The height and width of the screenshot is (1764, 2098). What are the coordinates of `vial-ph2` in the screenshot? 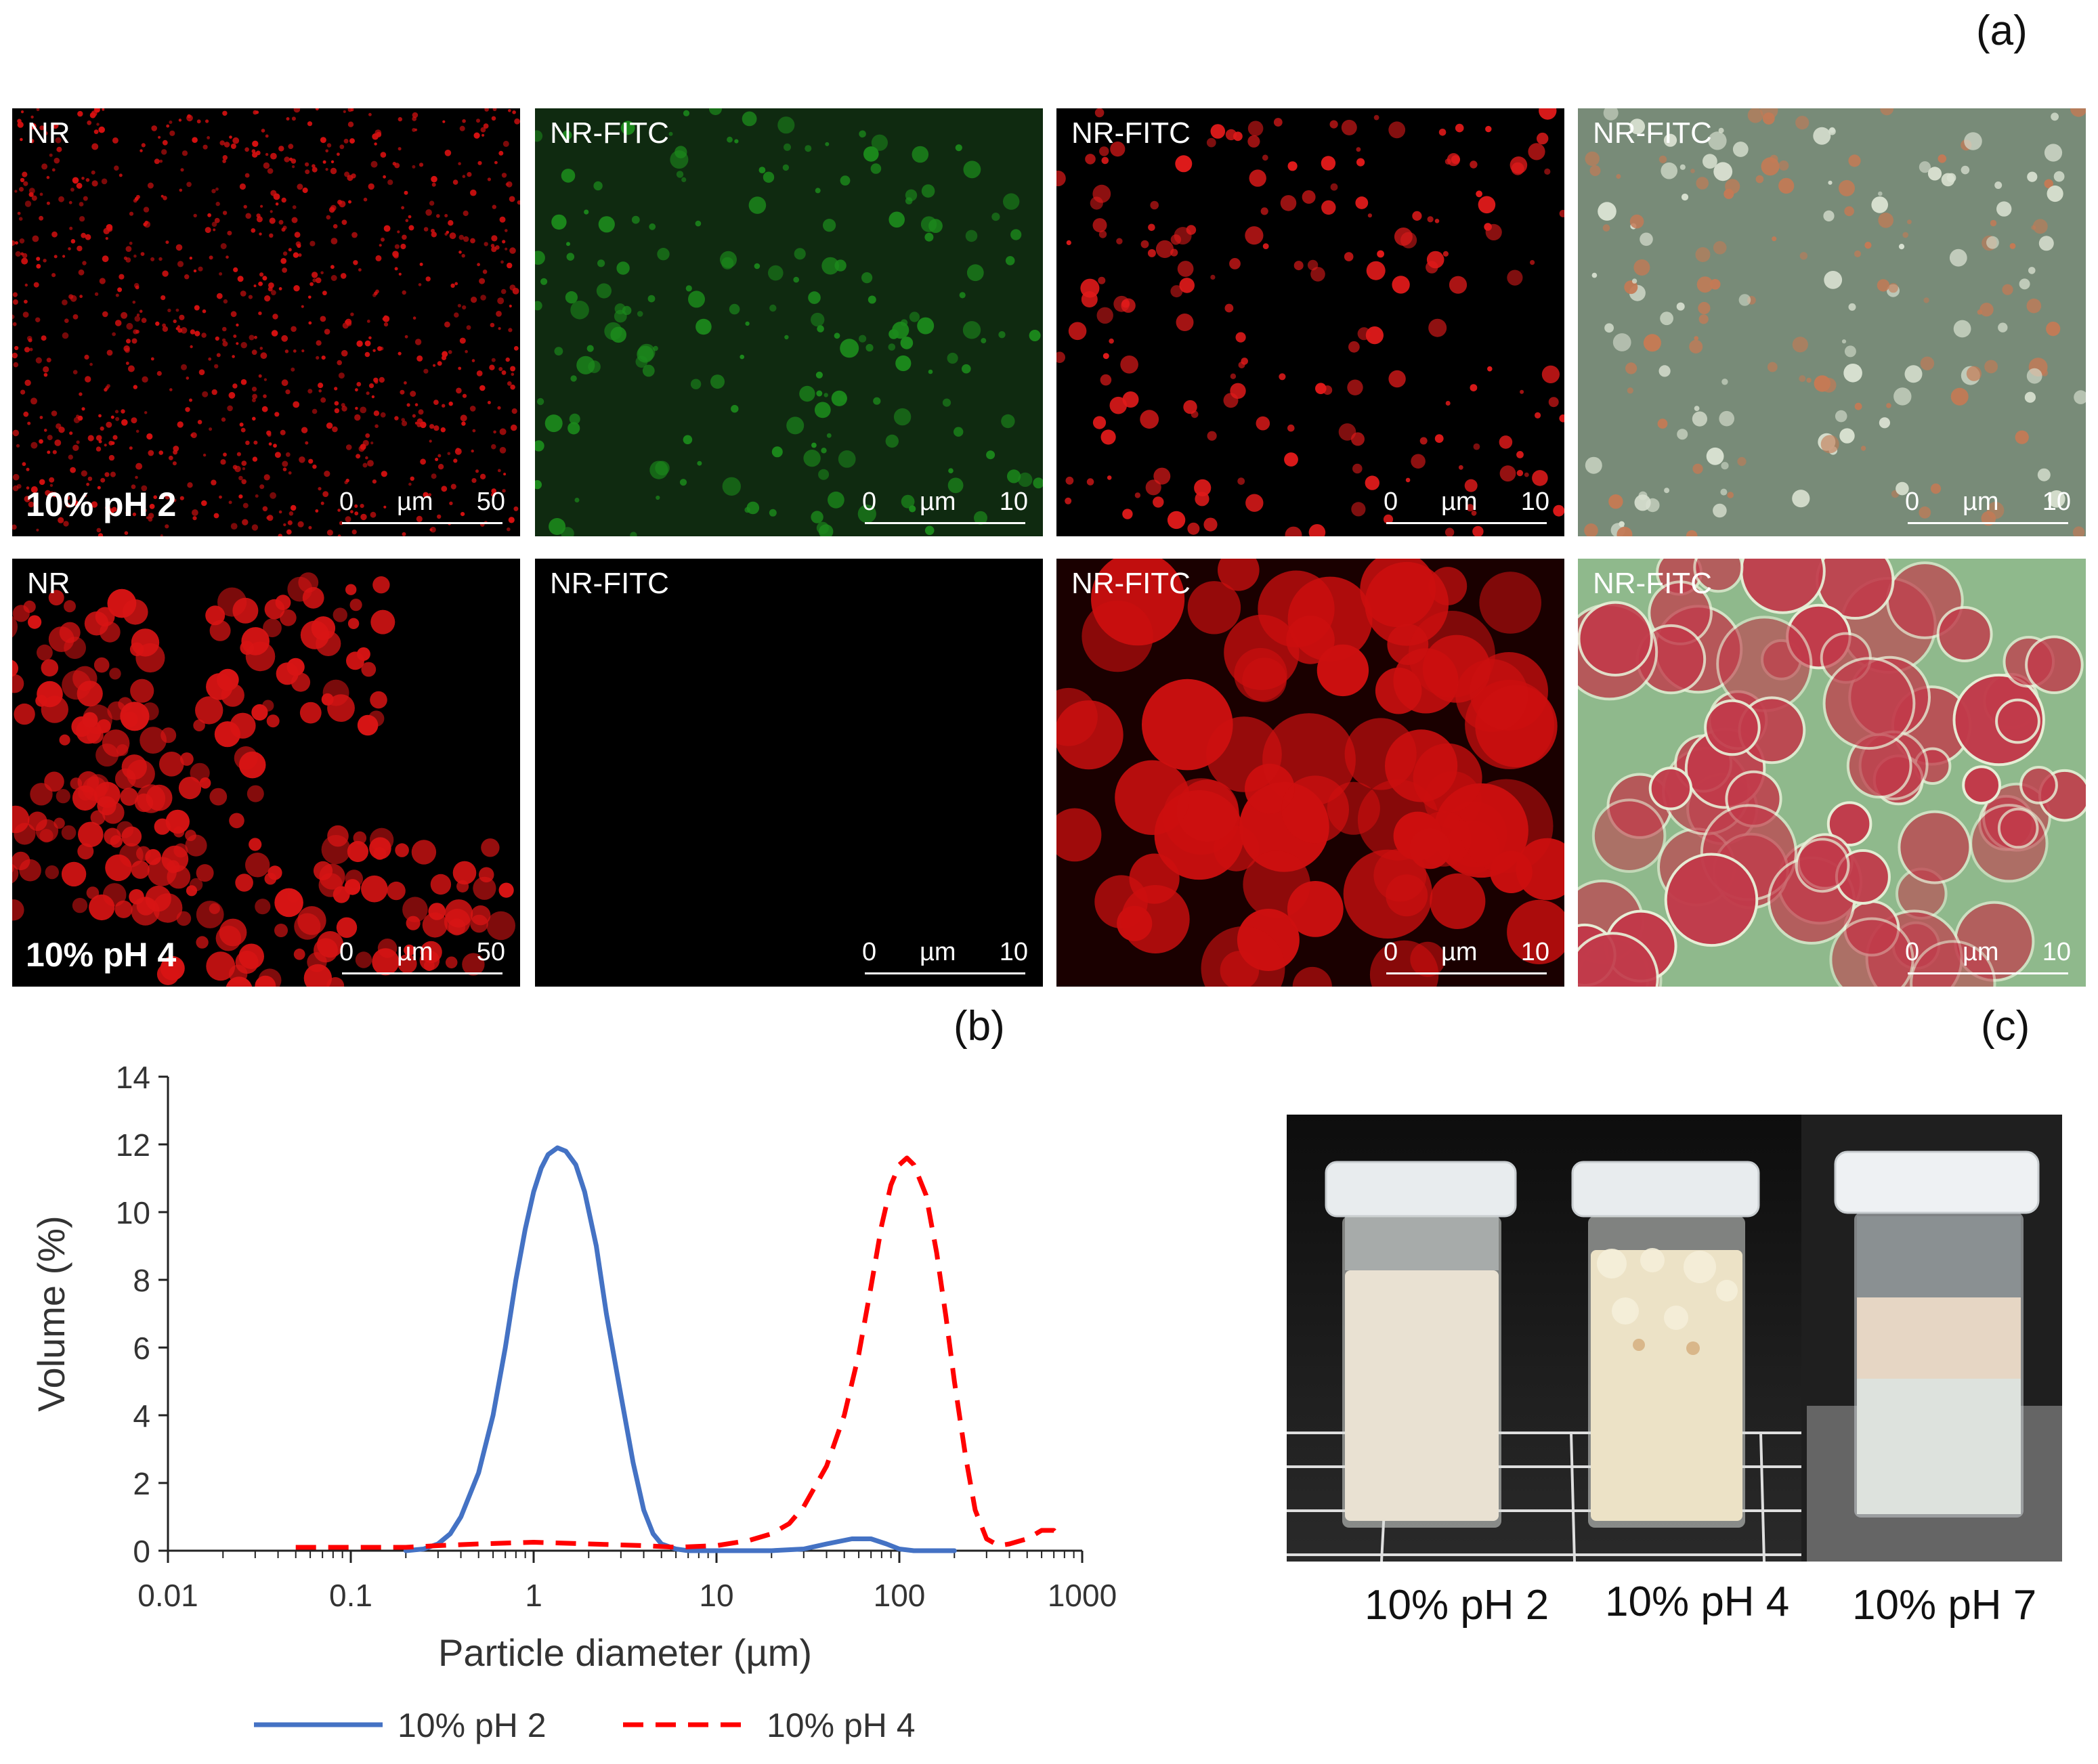 It's located at (1421, 1344).